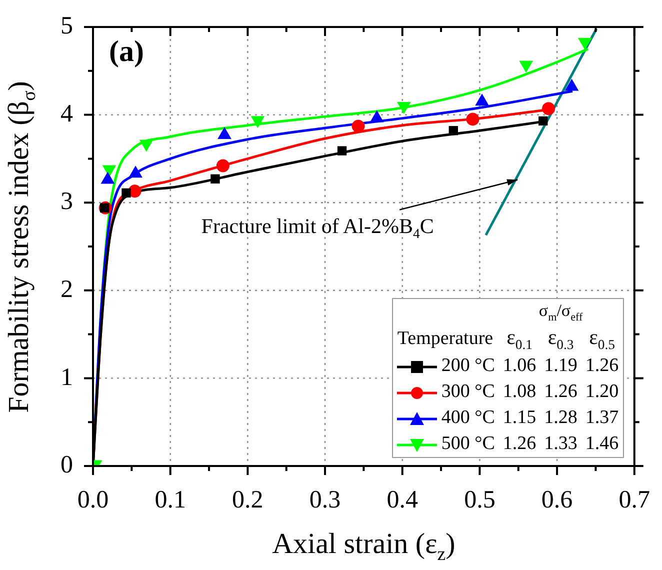 This screenshot has height=570, width=662. Describe the element at coordinates (66, 202) in the screenshot. I see `y-tick-label: 3` at that location.